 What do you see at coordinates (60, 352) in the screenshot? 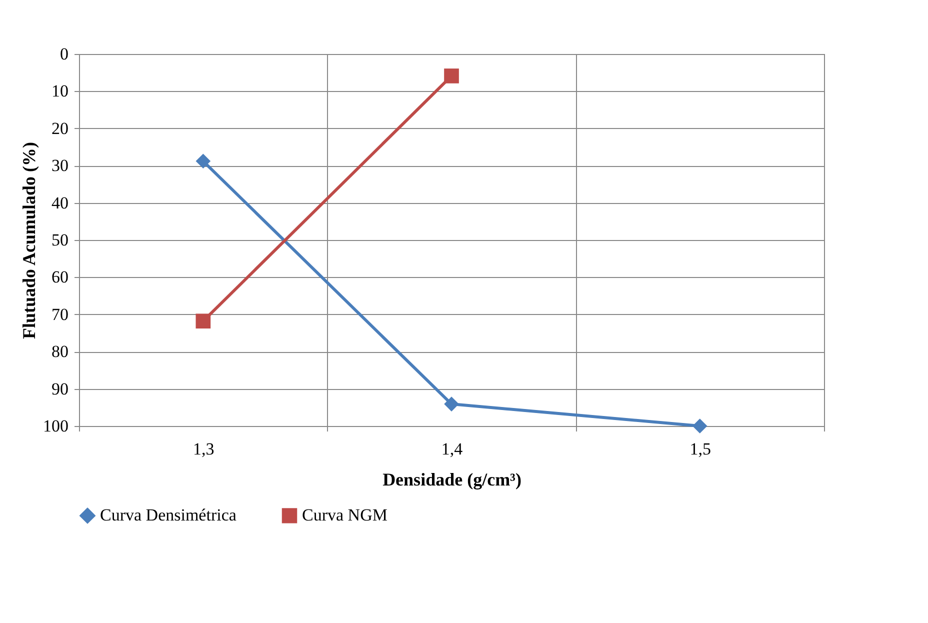
I see `y-tick-label: 80` at bounding box center [60, 352].